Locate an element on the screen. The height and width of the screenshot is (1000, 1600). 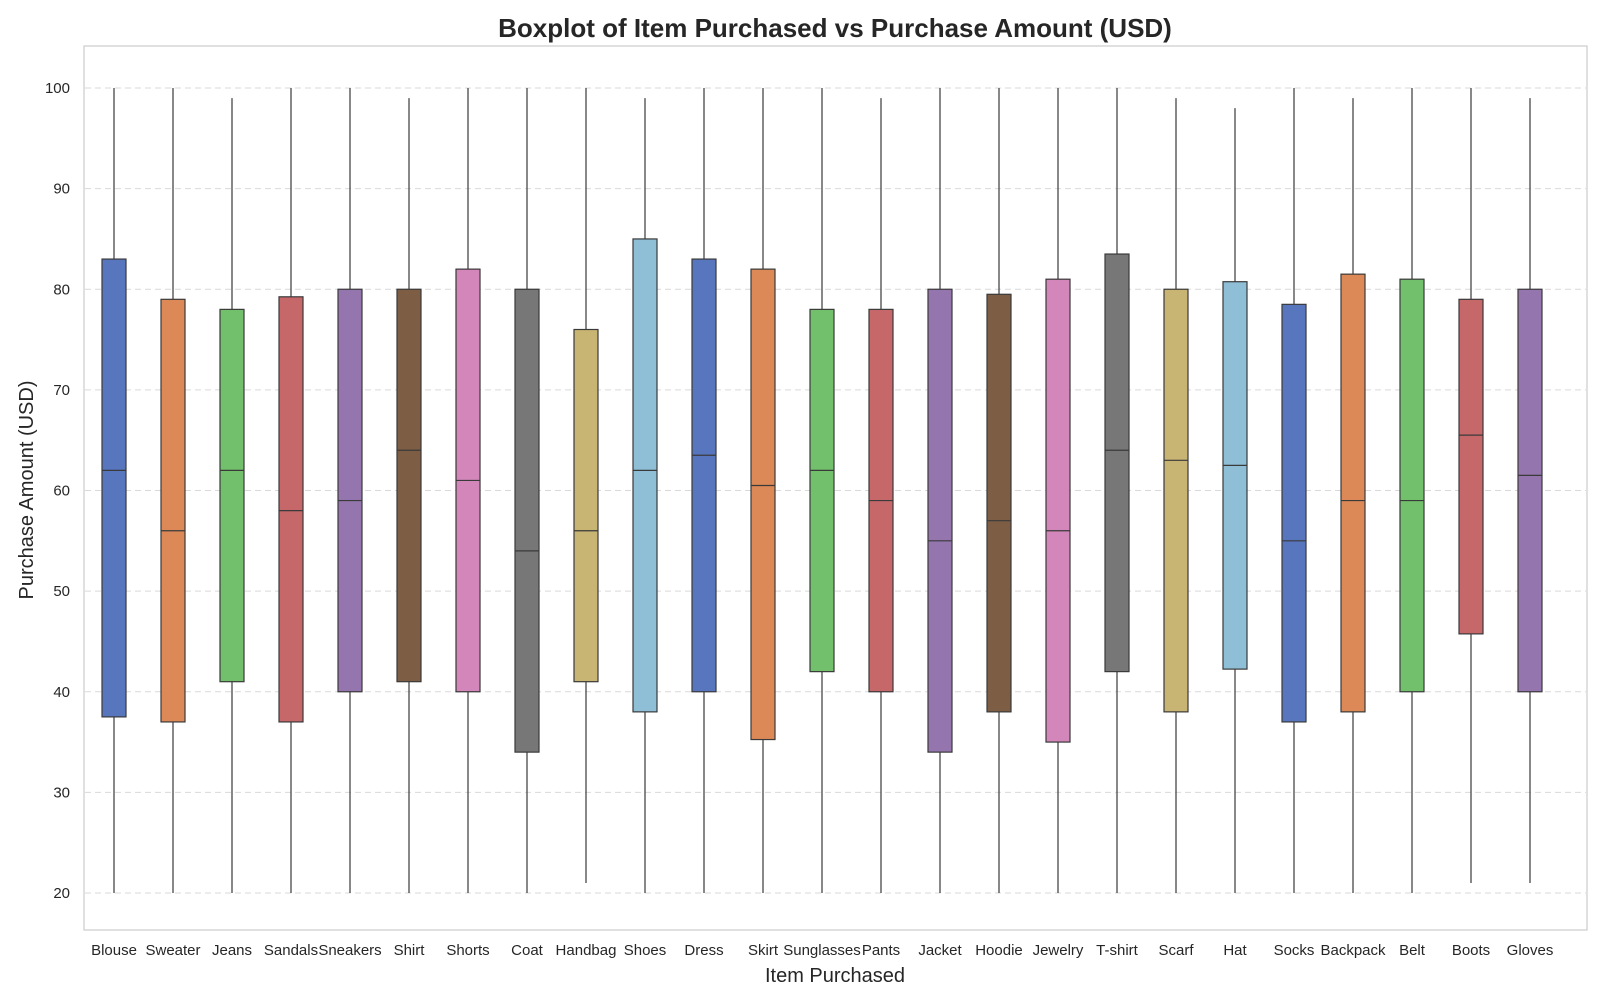
box-blouse is located at coordinates (114, 490).